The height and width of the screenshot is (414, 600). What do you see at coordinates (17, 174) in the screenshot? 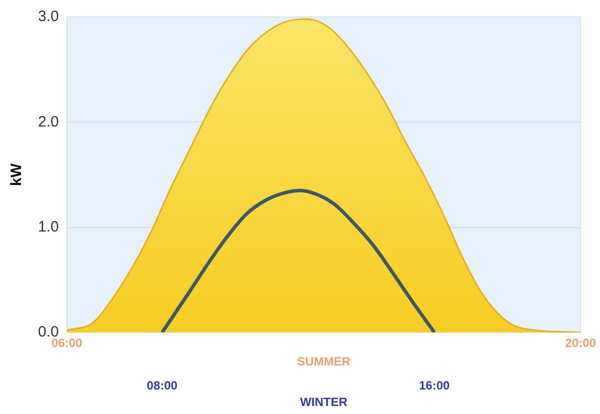
I see `y-axis-title: kW` at bounding box center [17, 174].